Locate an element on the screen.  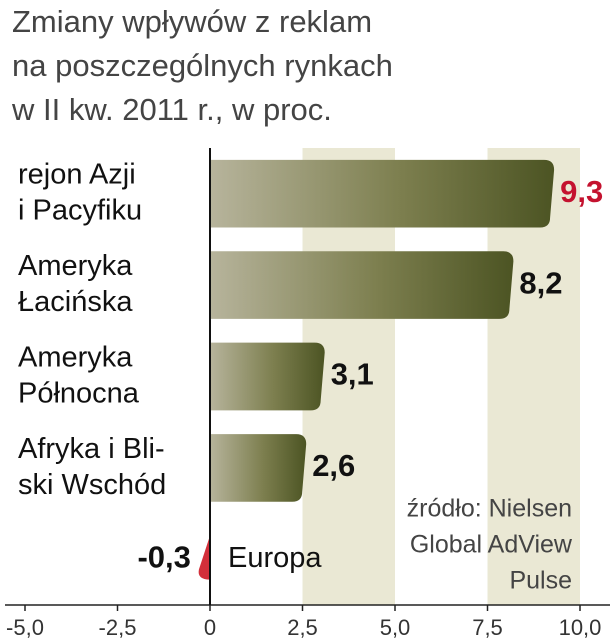
x-tick-label: 10,0 is located at coordinates (580, 627).